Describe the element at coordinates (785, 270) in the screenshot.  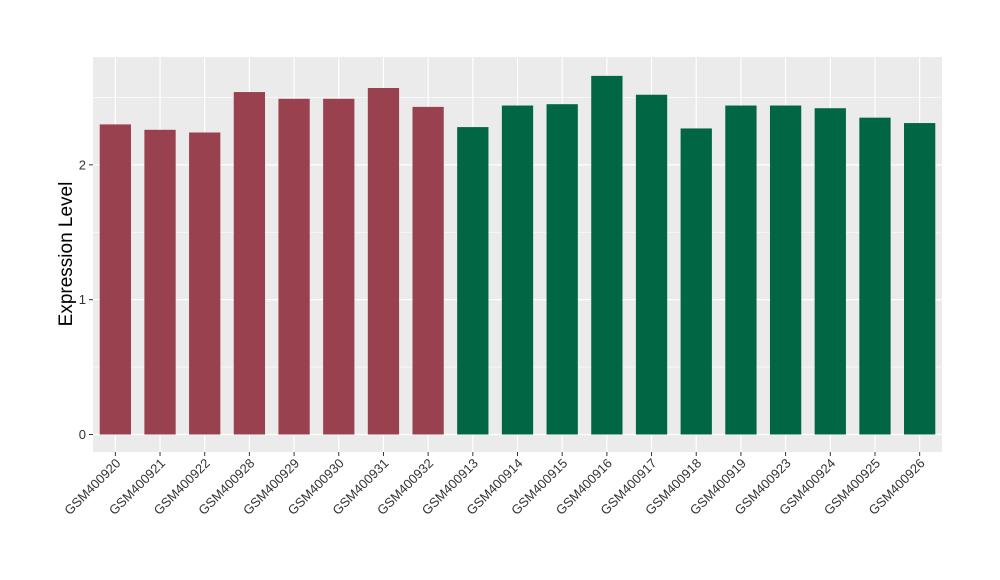
I see `bar-GSM400923` at that location.